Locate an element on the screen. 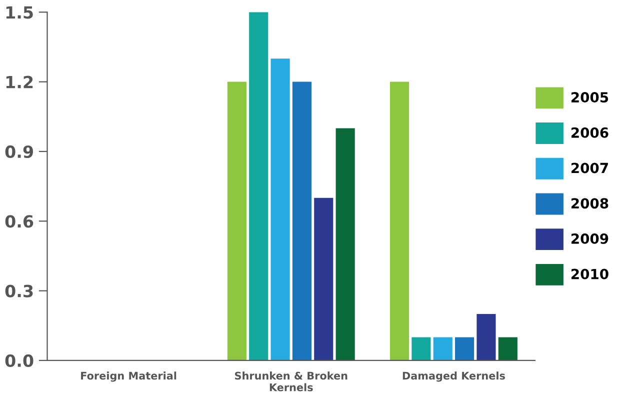  legend-label: 2010 is located at coordinates (589, 274).